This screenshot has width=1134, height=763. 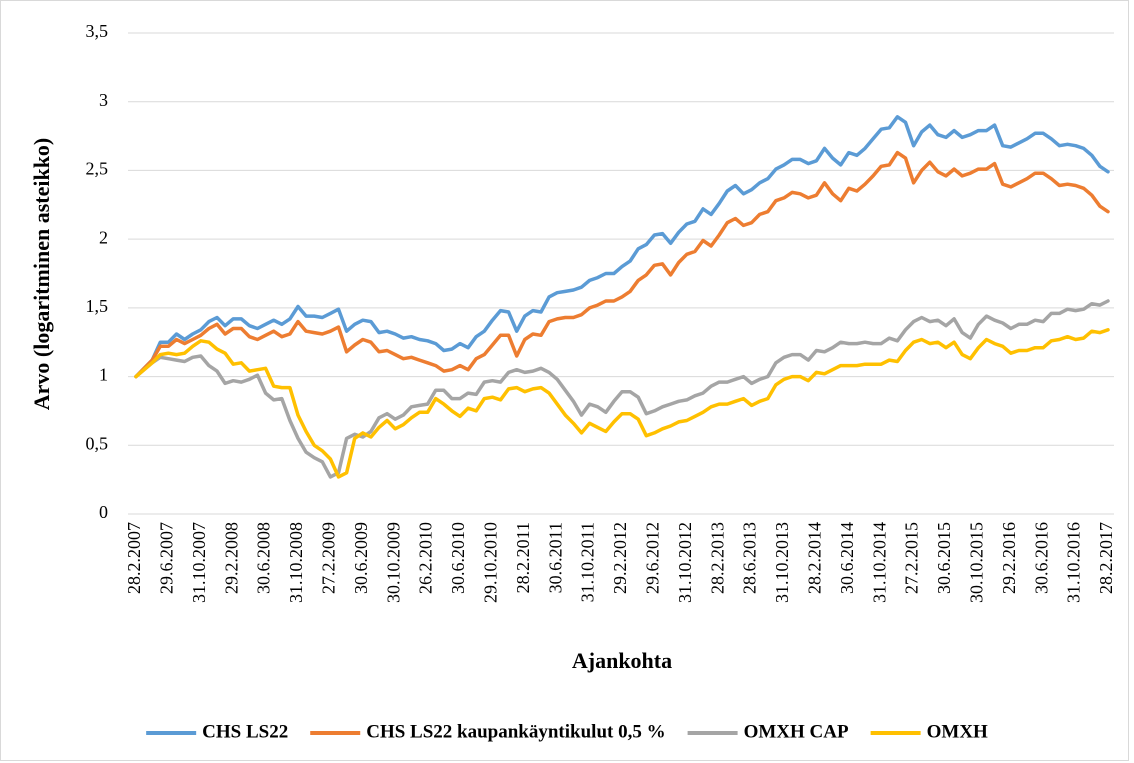 I want to click on x-tick-label: 27.2.2015, so click(x=912, y=558).